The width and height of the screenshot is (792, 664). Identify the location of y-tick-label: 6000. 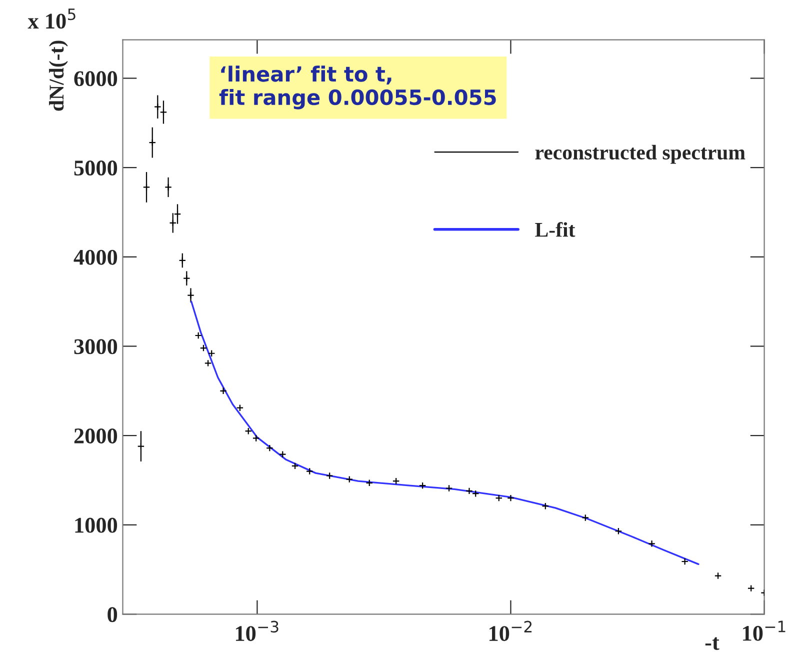
(96, 78).